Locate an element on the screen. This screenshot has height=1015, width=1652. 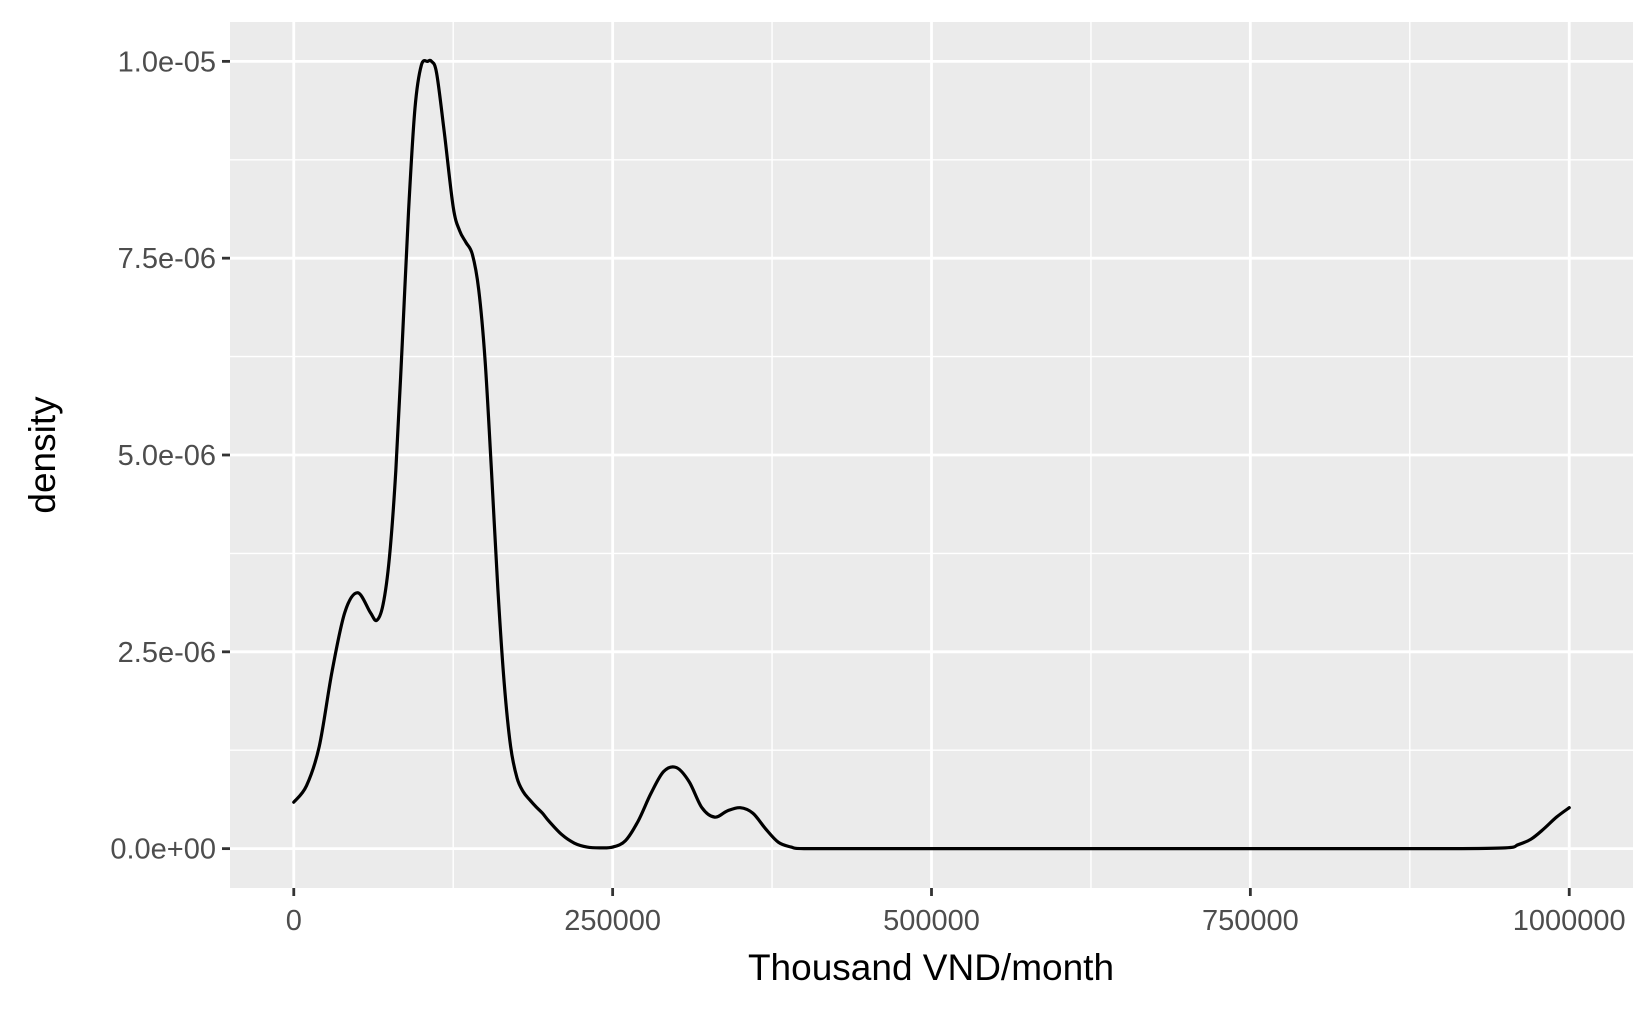
x-tick-label: 250000 is located at coordinates (612, 921).